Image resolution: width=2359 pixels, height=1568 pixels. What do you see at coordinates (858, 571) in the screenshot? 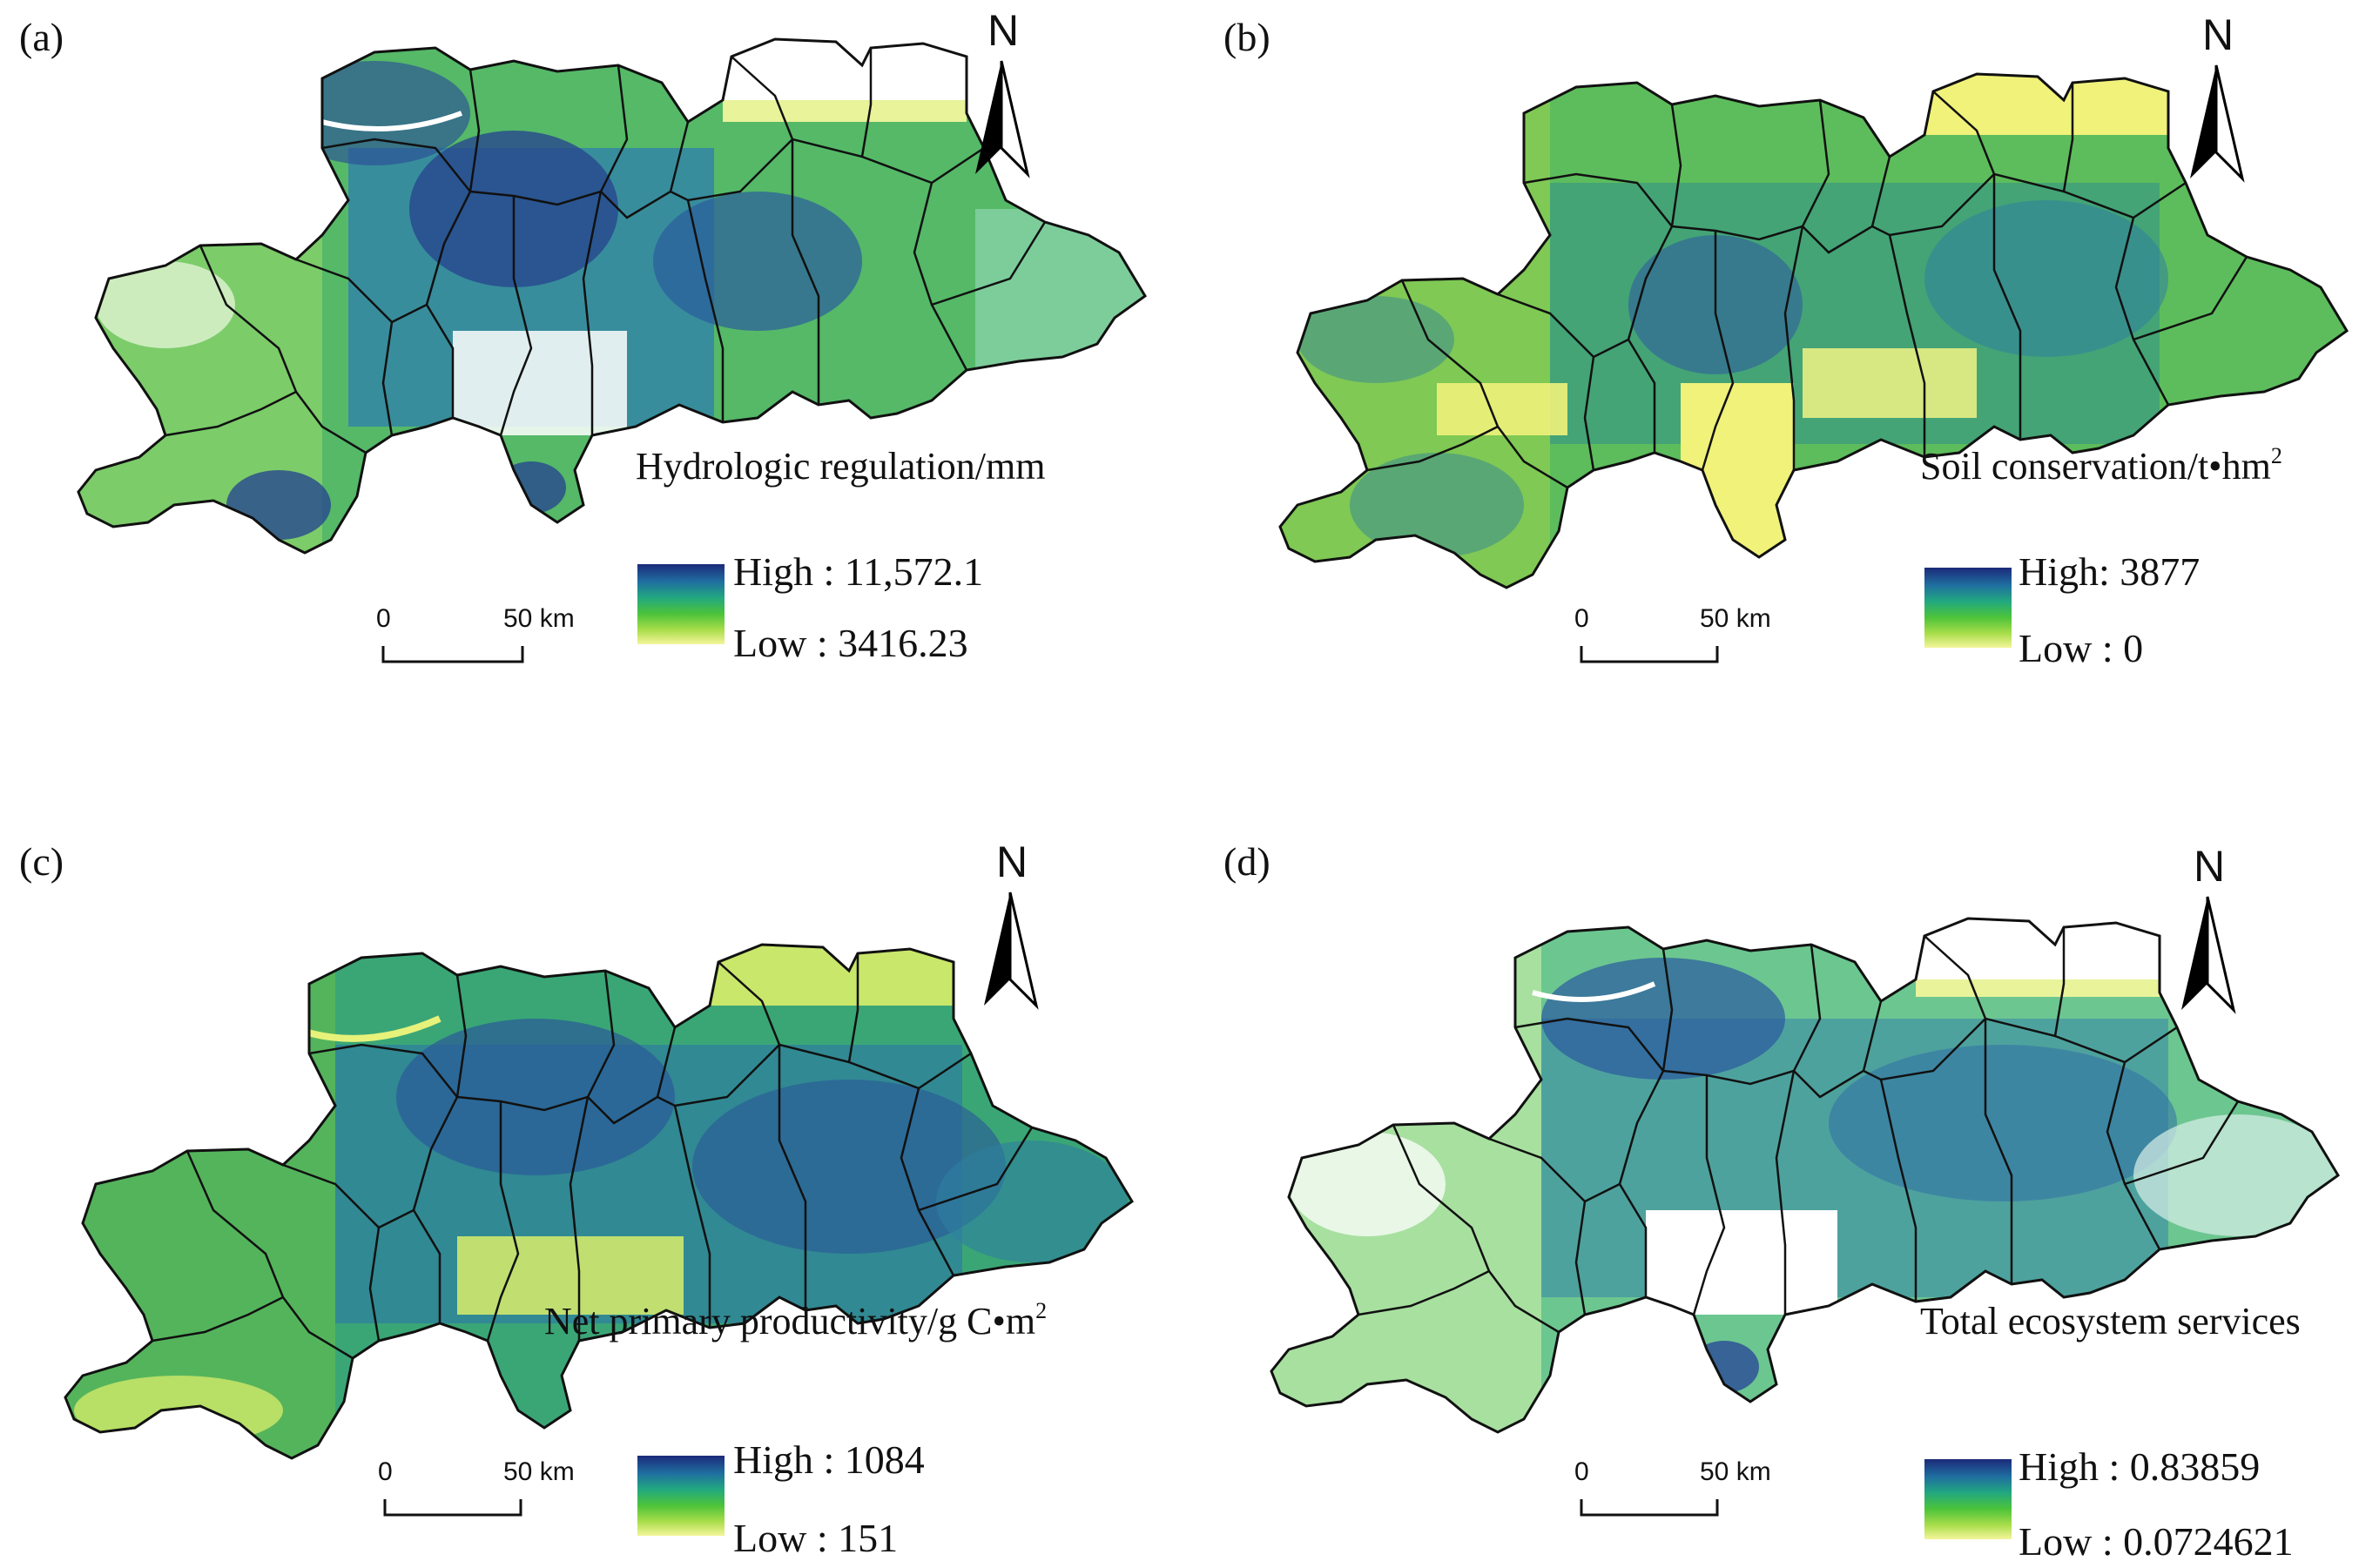
I see `legend-high: High : 11,572.1` at bounding box center [858, 571].